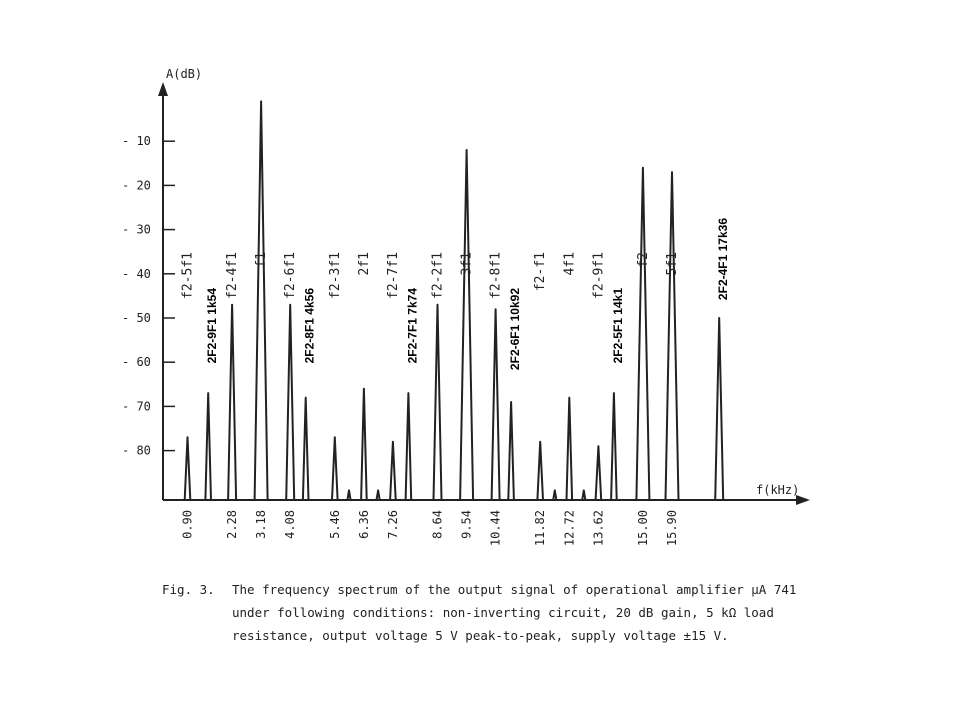 The width and height of the screenshot is (960, 720). What do you see at coordinates (467, 524) in the screenshot?
I see `x-tick-label: 9.54` at bounding box center [467, 524].